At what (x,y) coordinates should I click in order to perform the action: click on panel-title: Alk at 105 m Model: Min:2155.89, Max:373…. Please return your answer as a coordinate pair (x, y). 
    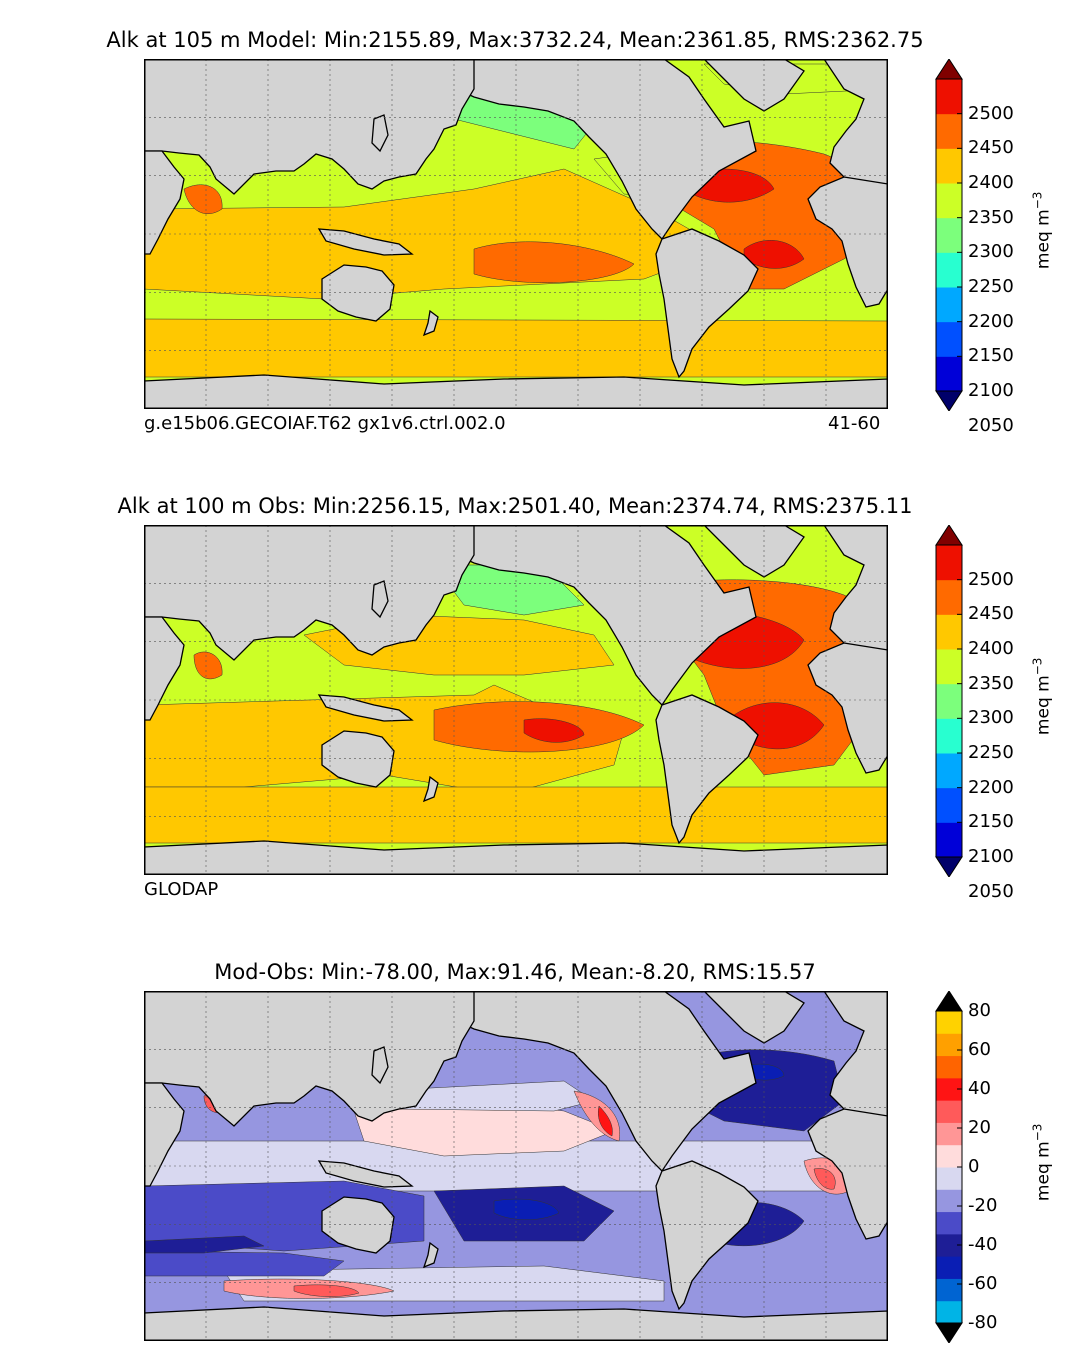
    Looking at the image, I should click on (515, 40).